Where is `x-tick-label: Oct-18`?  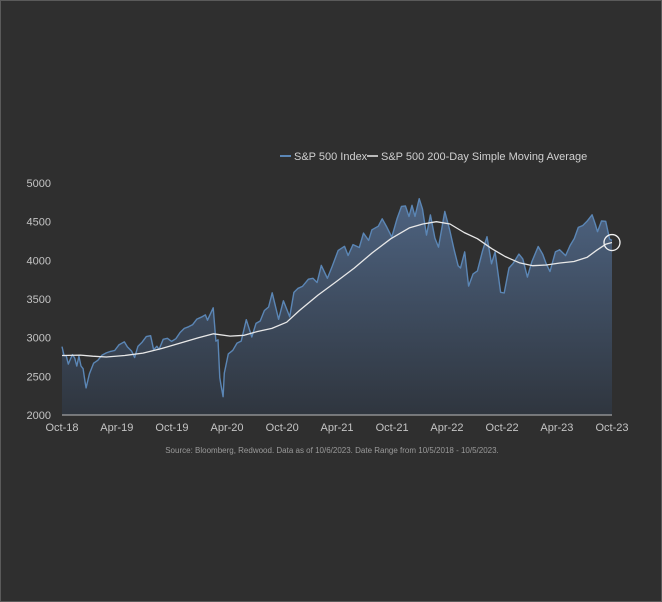 x-tick-label: Oct-18 is located at coordinates (61, 428).